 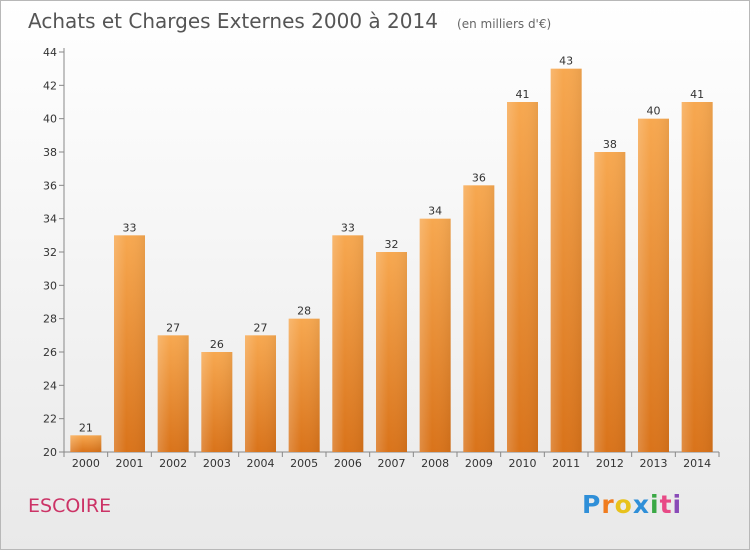 What do you see at coordinates (348, 343) in the screenshot?
I see `bar-shade-2006` at bounding box center [348, 343].